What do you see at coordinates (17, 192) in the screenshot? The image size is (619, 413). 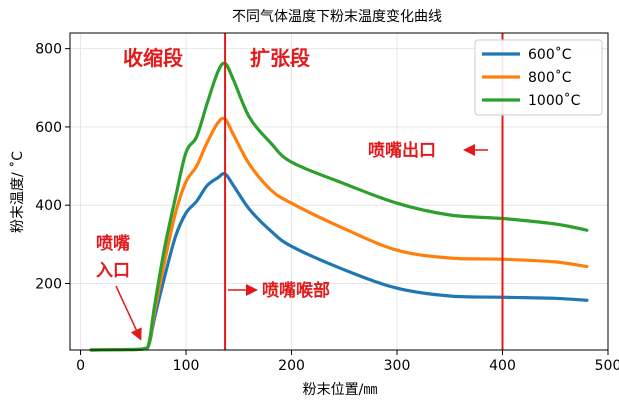 I see `y-axis-label: 粉末温度/ ˚C` at bounding box center [17, 192].